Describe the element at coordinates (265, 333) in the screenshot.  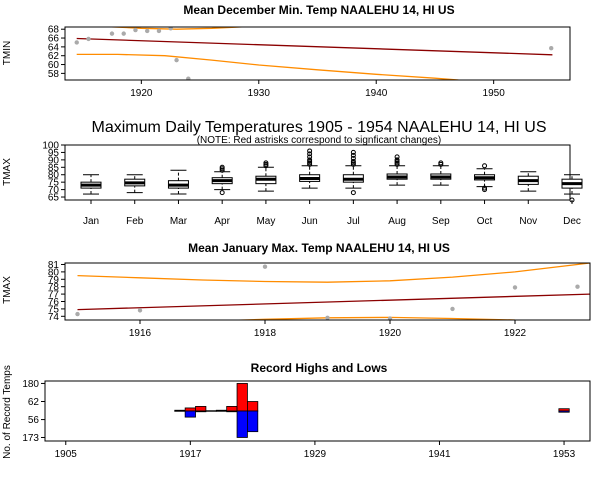
I see `jan-max-xtick-label-1: 1918` at that location.